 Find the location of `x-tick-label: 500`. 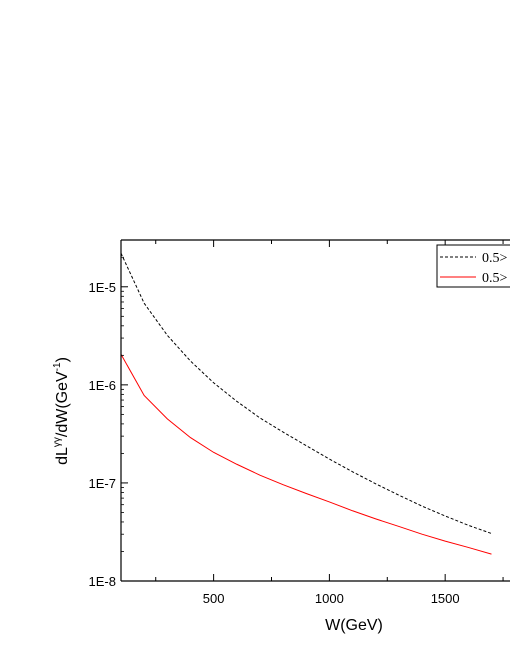

x-tick-label: 500 is located at coordinates (214, 598).